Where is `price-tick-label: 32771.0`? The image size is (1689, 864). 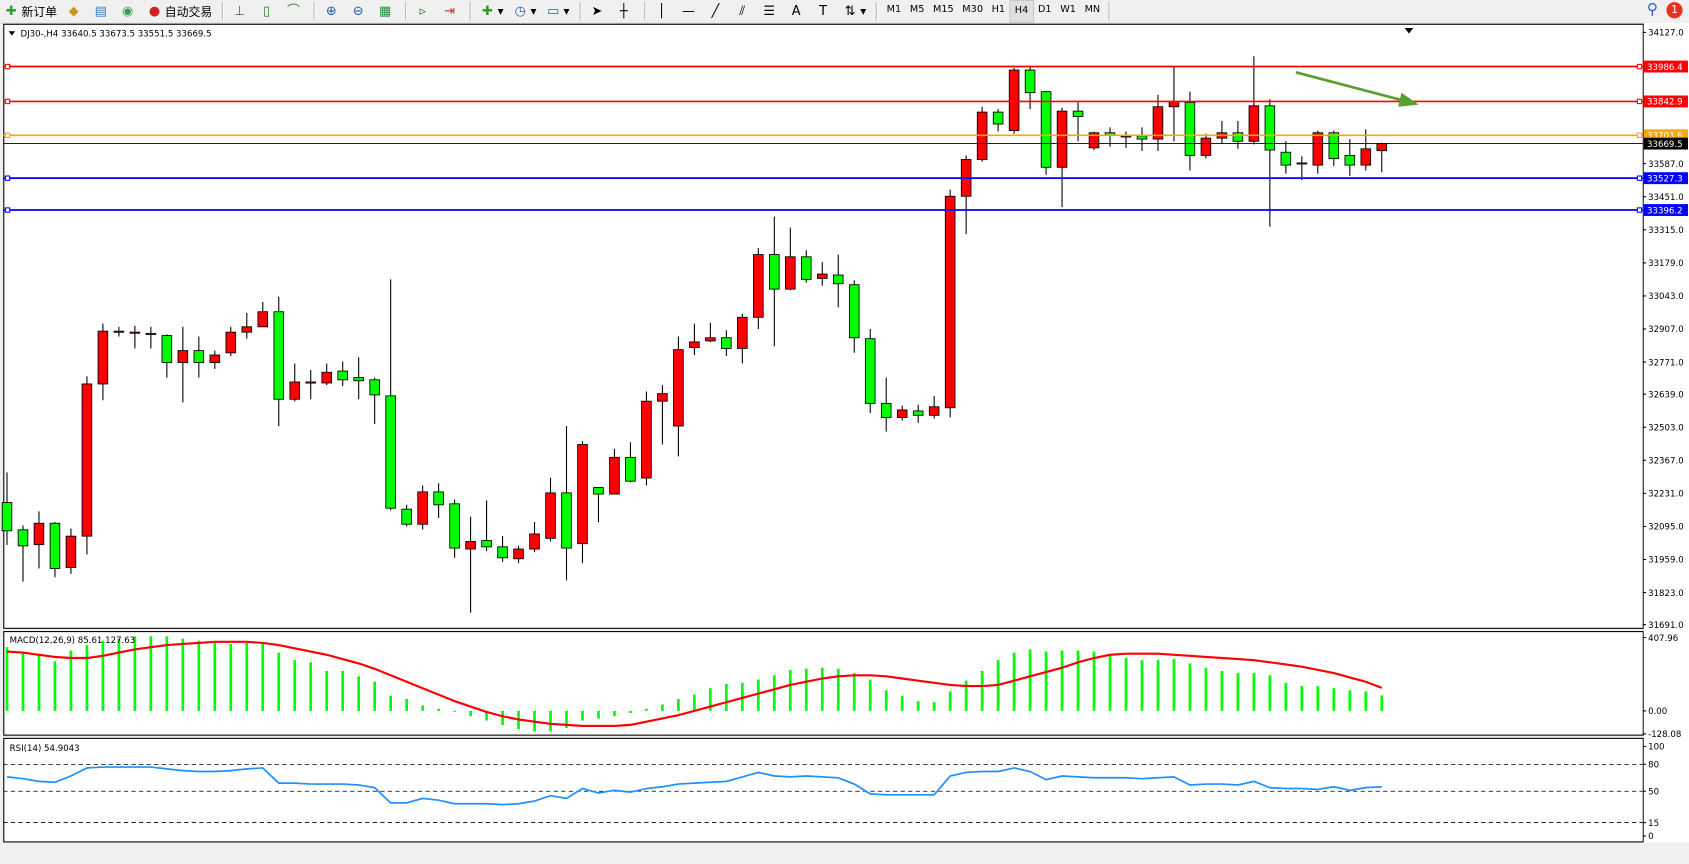 price-tick-label: 32771.0 is located at coordinates (1666, 363).